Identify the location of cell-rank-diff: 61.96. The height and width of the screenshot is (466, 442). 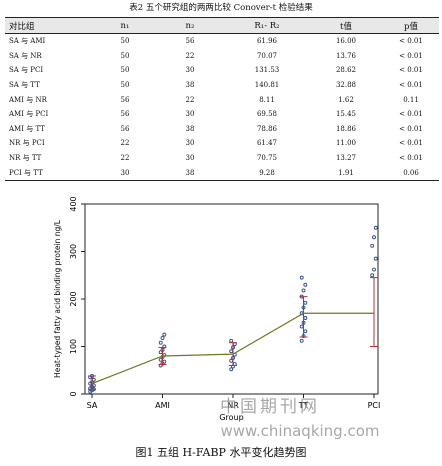
(267, 41).